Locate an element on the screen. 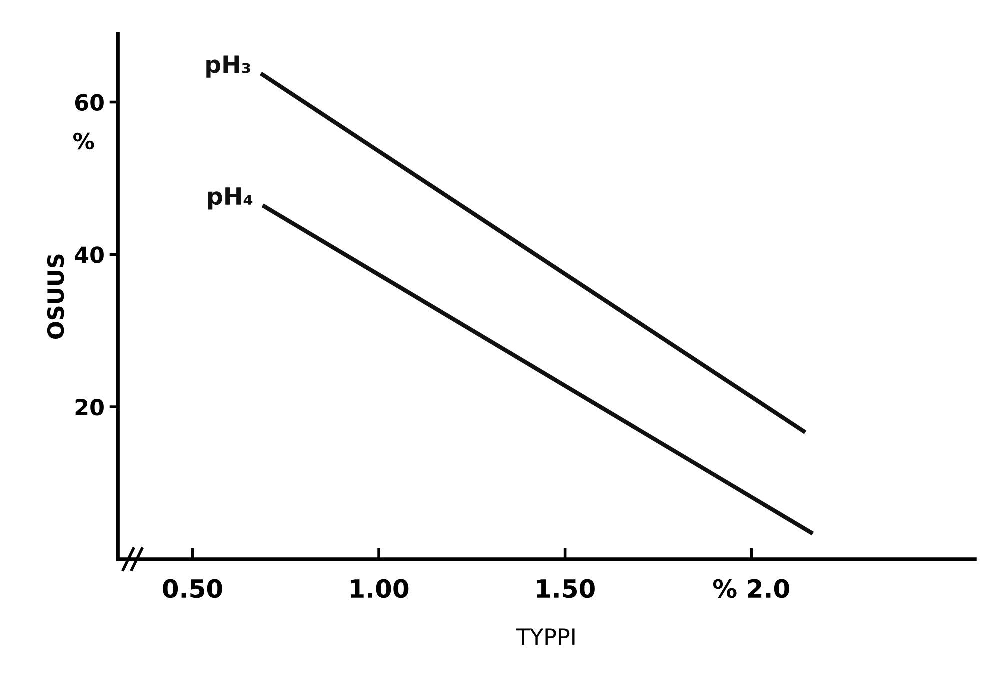 Image resolution: width=985 pixels, height=674 pixels. y-axis-title: OSUUS is located at coordinates (55, 296).